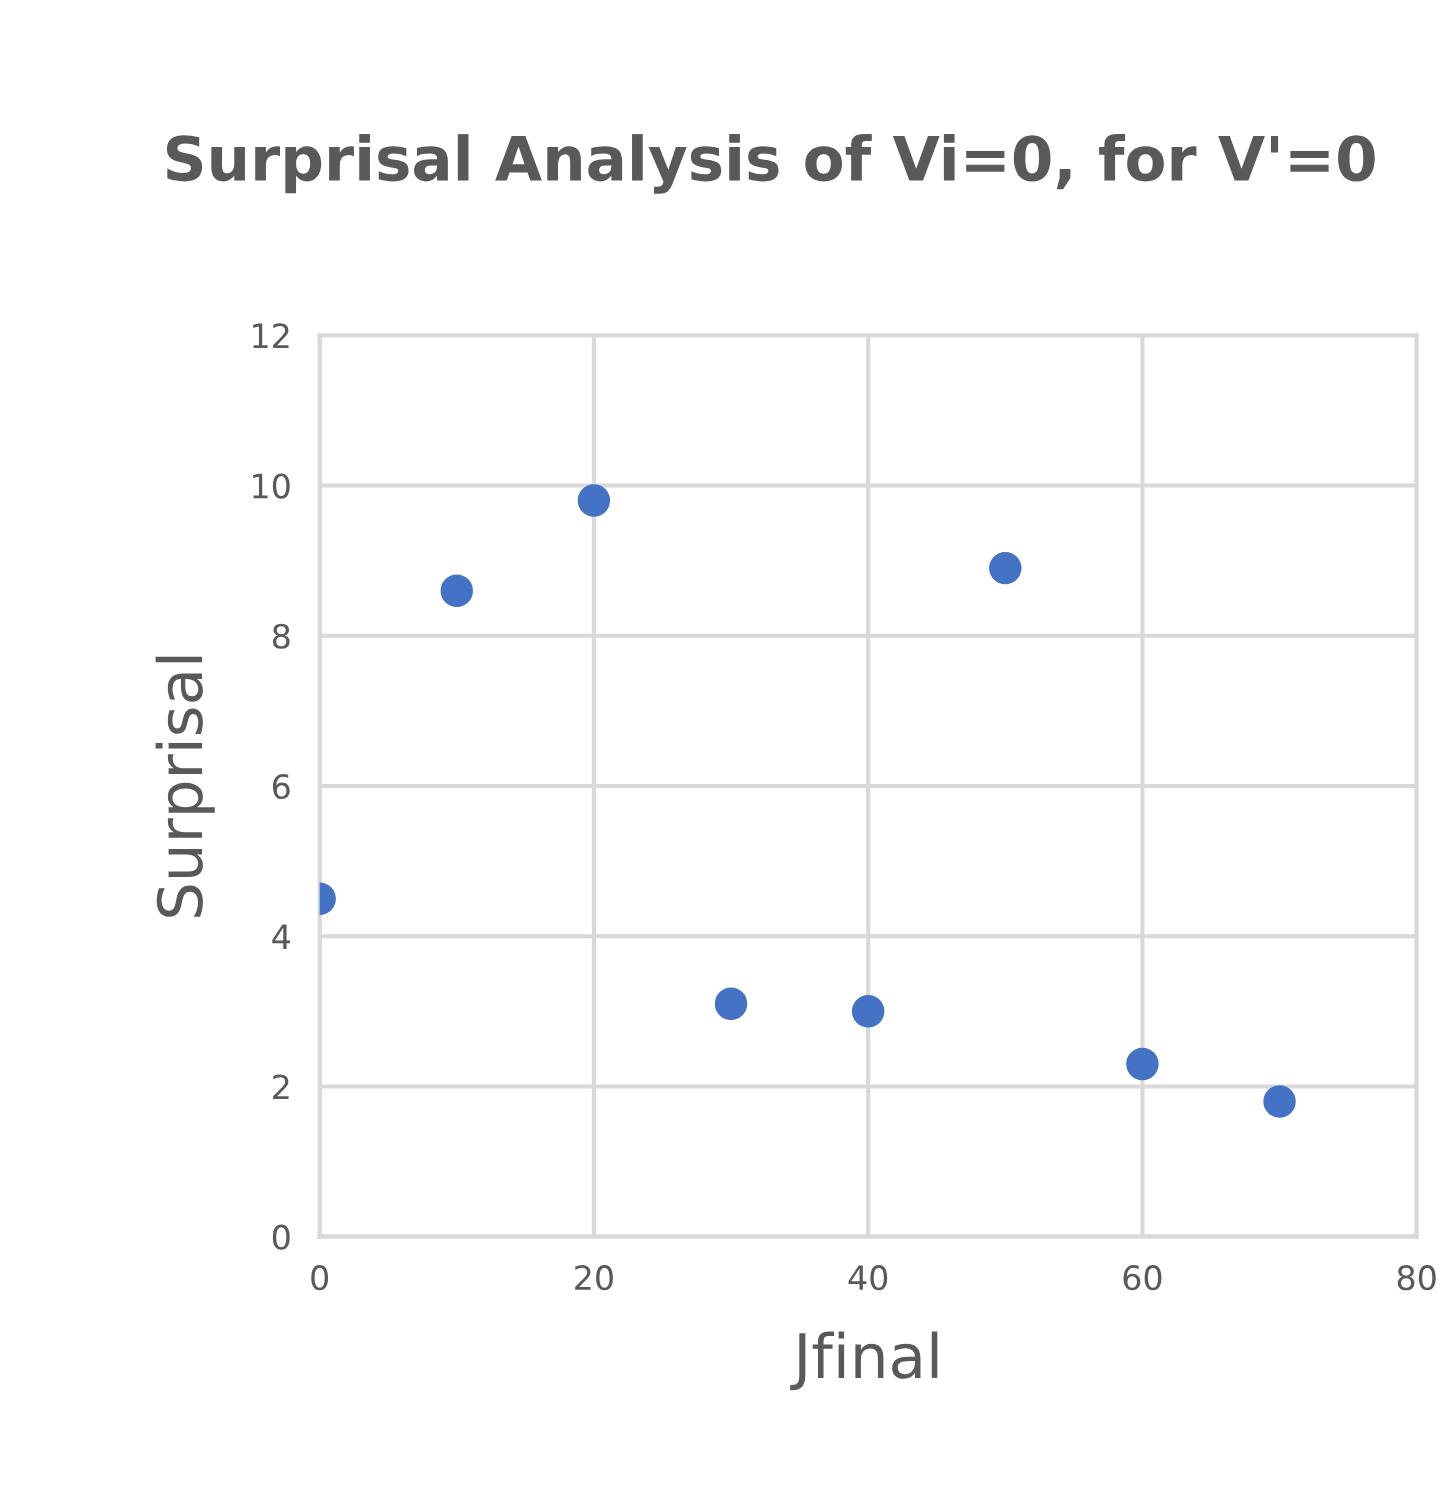 This screenshot has height=1490, width=1453. What do you see at coordinates (185, 786) in the screenshot?
I see `y-axis-title: Surprisal` at bounding box center [185, 786].